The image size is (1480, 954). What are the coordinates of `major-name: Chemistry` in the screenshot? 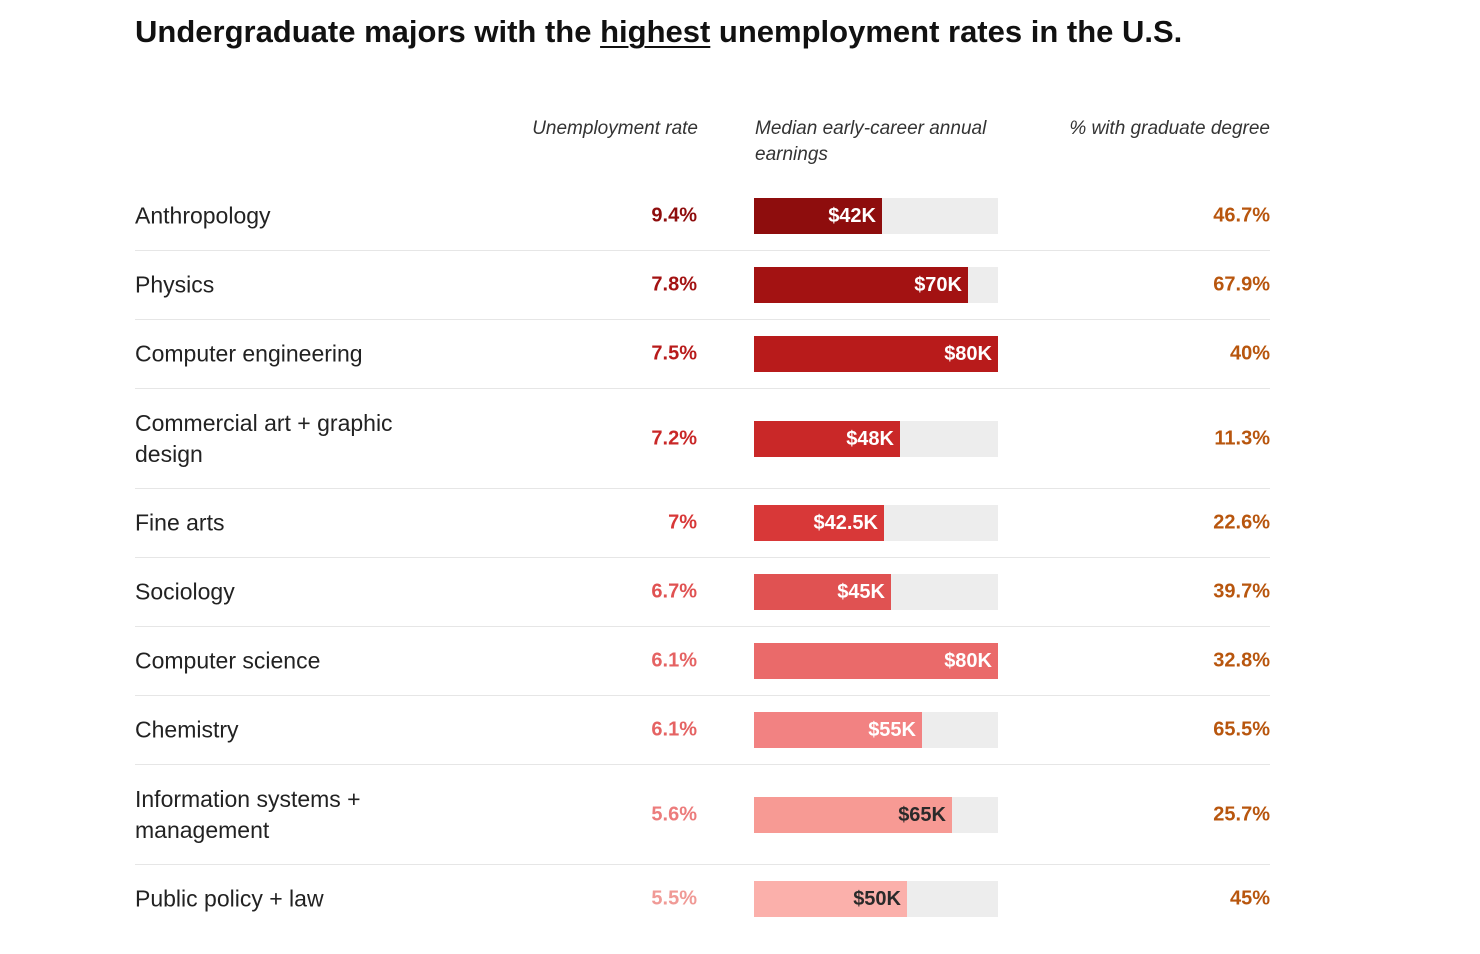 It's located at (187, 729).